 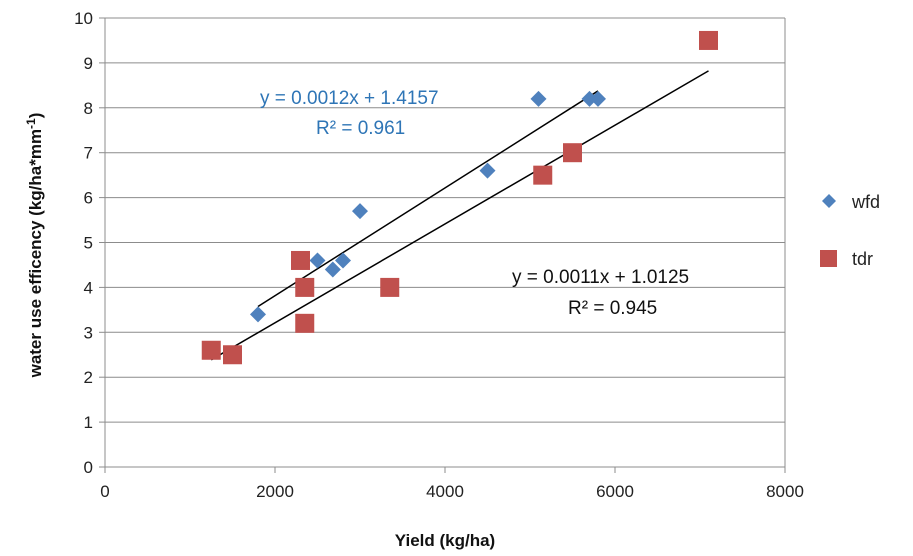 What do you see at coordinates (88, 153) in the screenshot?
I see `y-tick-label: 7` at bounding box center [88, 153].